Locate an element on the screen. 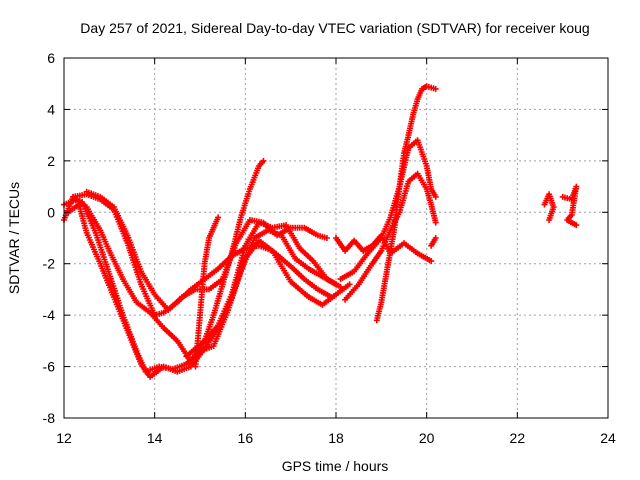 Image resolution: width=640 pixels, height=480 pixels. x-tick-label: 14 is located at coordinates (155, 438).